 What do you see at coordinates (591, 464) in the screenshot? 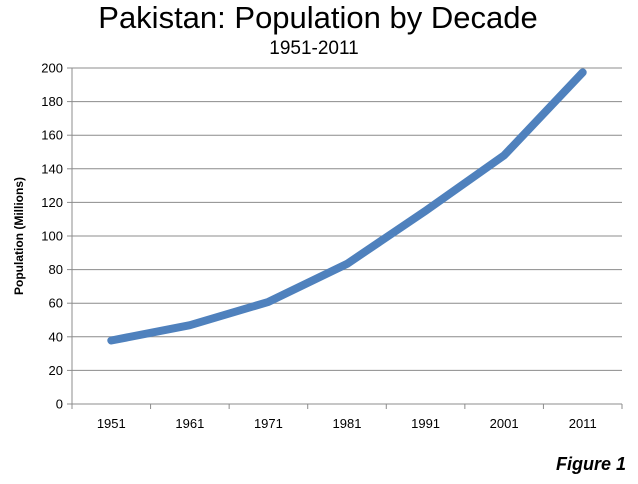
I see `figure-caption: Figure 1` at bounding box center [591, 464].